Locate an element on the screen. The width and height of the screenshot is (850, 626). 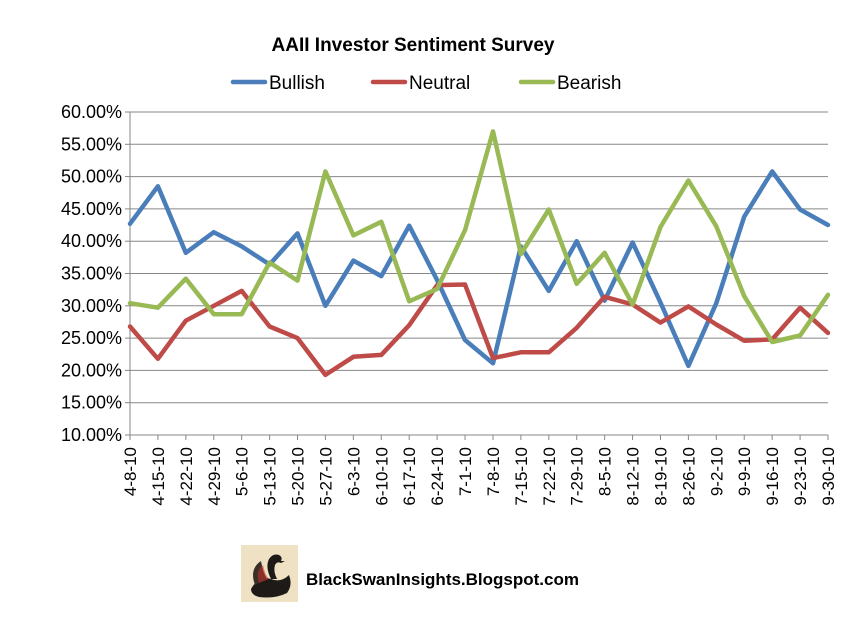
y-tick-label: 20.00% is located at coordinates (91, 370).